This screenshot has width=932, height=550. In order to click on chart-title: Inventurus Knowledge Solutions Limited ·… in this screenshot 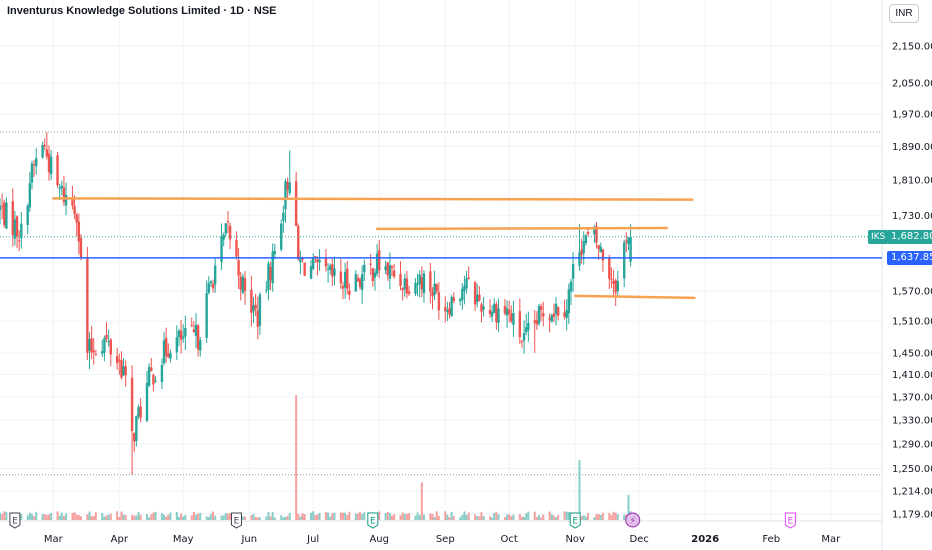, I will do `click(142, 11)`.